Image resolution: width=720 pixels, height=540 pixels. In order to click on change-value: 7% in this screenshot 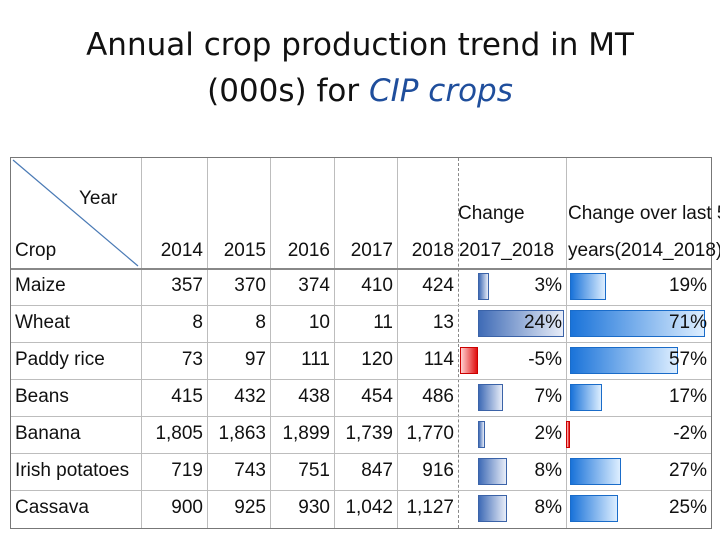, I will do `click(548, 396)`.